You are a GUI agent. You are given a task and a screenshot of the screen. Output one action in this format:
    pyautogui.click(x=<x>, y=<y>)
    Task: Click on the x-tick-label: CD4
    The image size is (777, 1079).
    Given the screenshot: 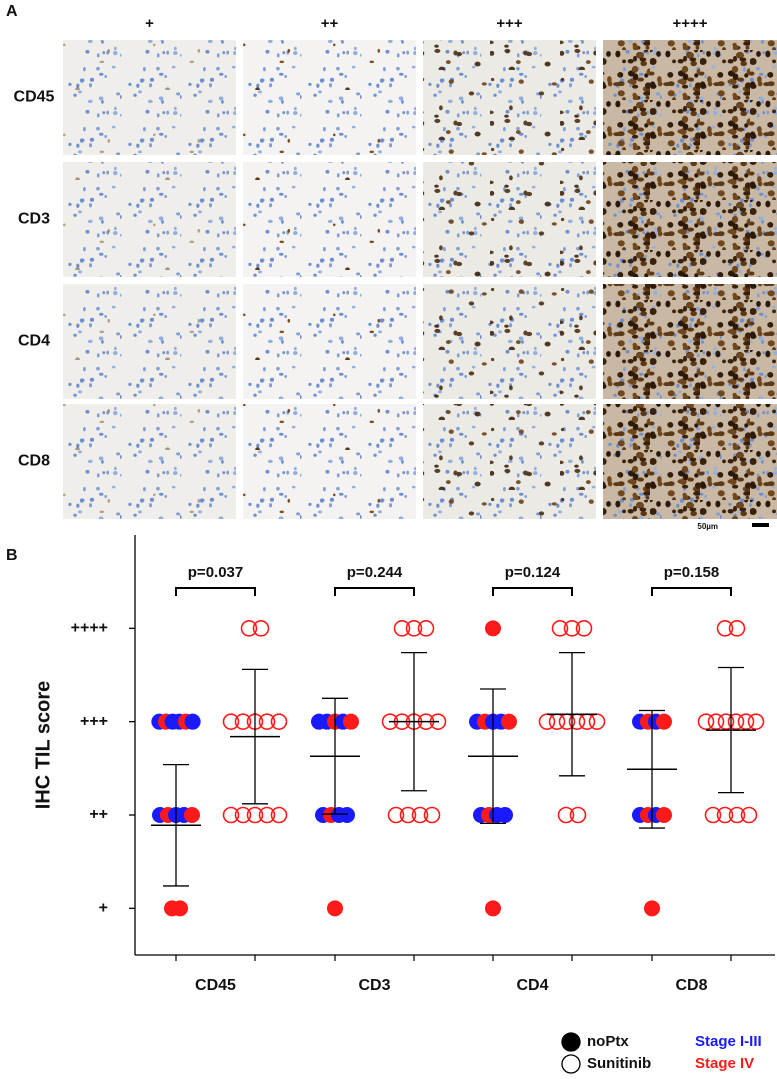 What is the action you would take?
    pyautogui.click(x=532, y=985)
    